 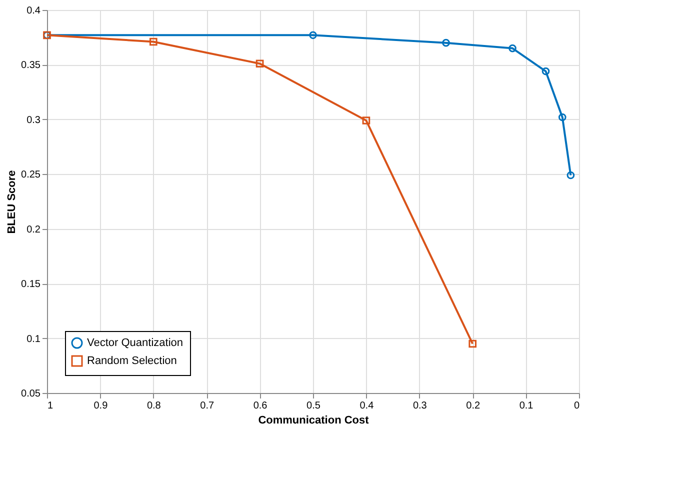 What do you see at coordinates (33, 11) in the screenshot?
I see `y-tick-label: 0.4` at bounding box center [33, 11].